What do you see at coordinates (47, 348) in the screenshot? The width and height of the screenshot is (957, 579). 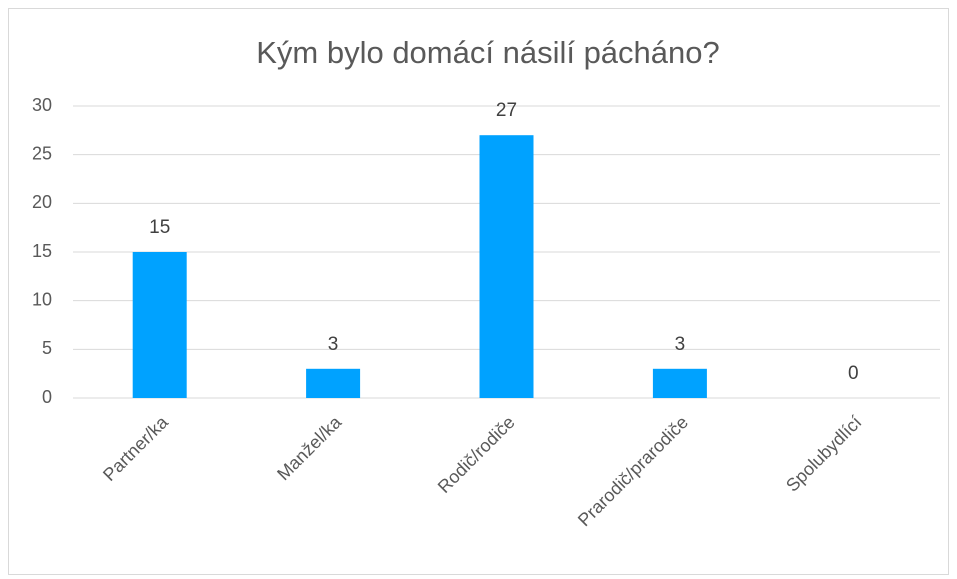 I see `y-tick-label: 5` at bounding box center [47, 348].